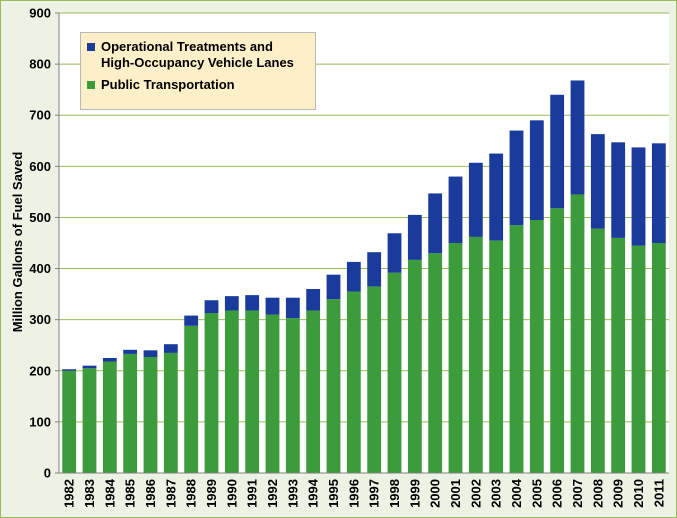 The width and height of the screenshot is (677, 518). I want to click on x-tick-label: 1983, so click(89, 493).